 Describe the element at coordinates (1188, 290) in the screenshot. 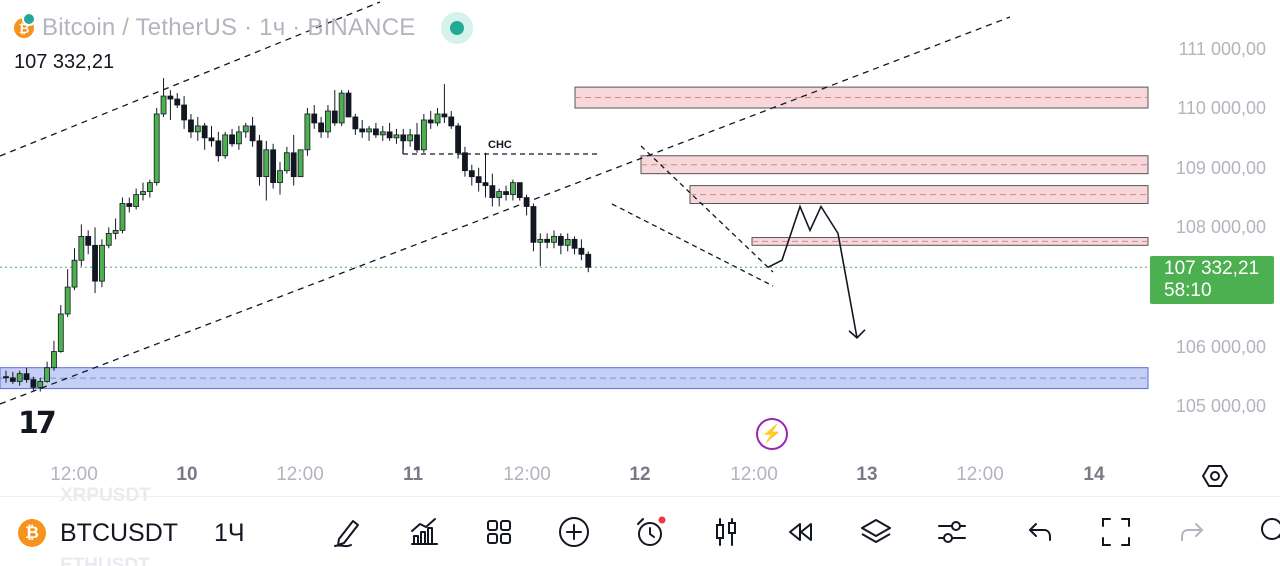

I see `candle-countdown: 58:10` at that location.